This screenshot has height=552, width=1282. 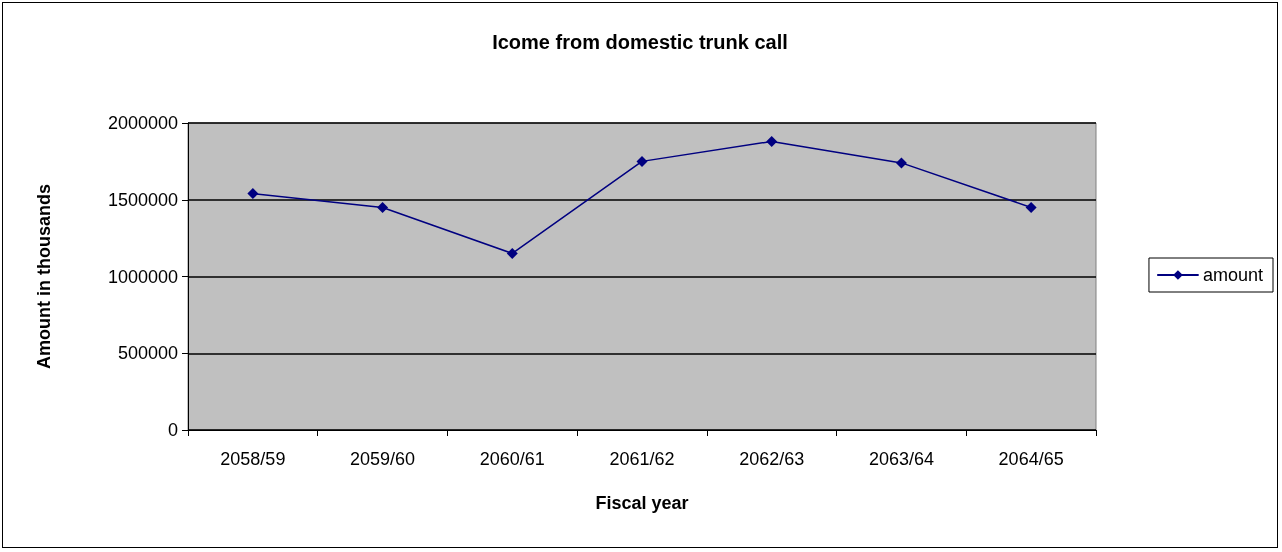 I want to click on x-tick-label: 2064/65, so click(x=1031, y=459).